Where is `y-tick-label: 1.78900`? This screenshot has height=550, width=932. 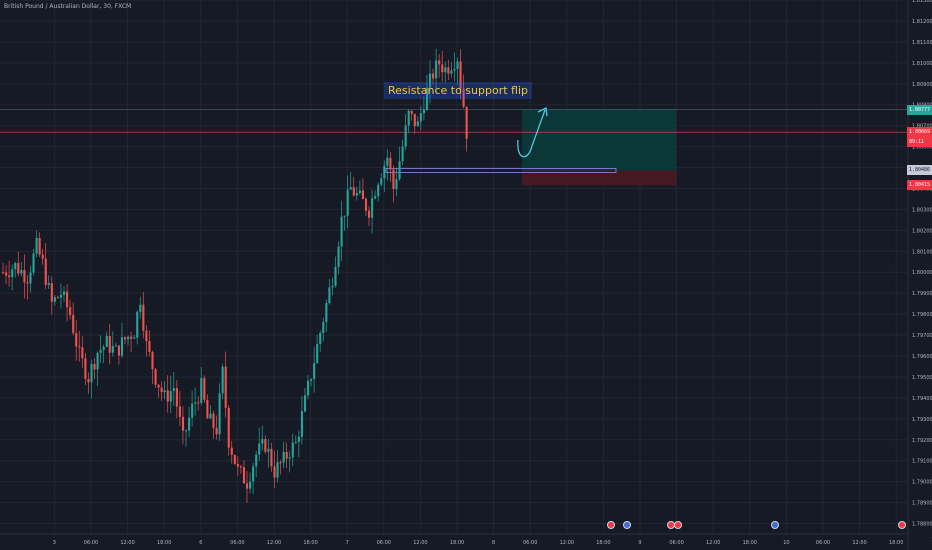 y-tick-label: 1.78900 is located at coordinates (922, 504).